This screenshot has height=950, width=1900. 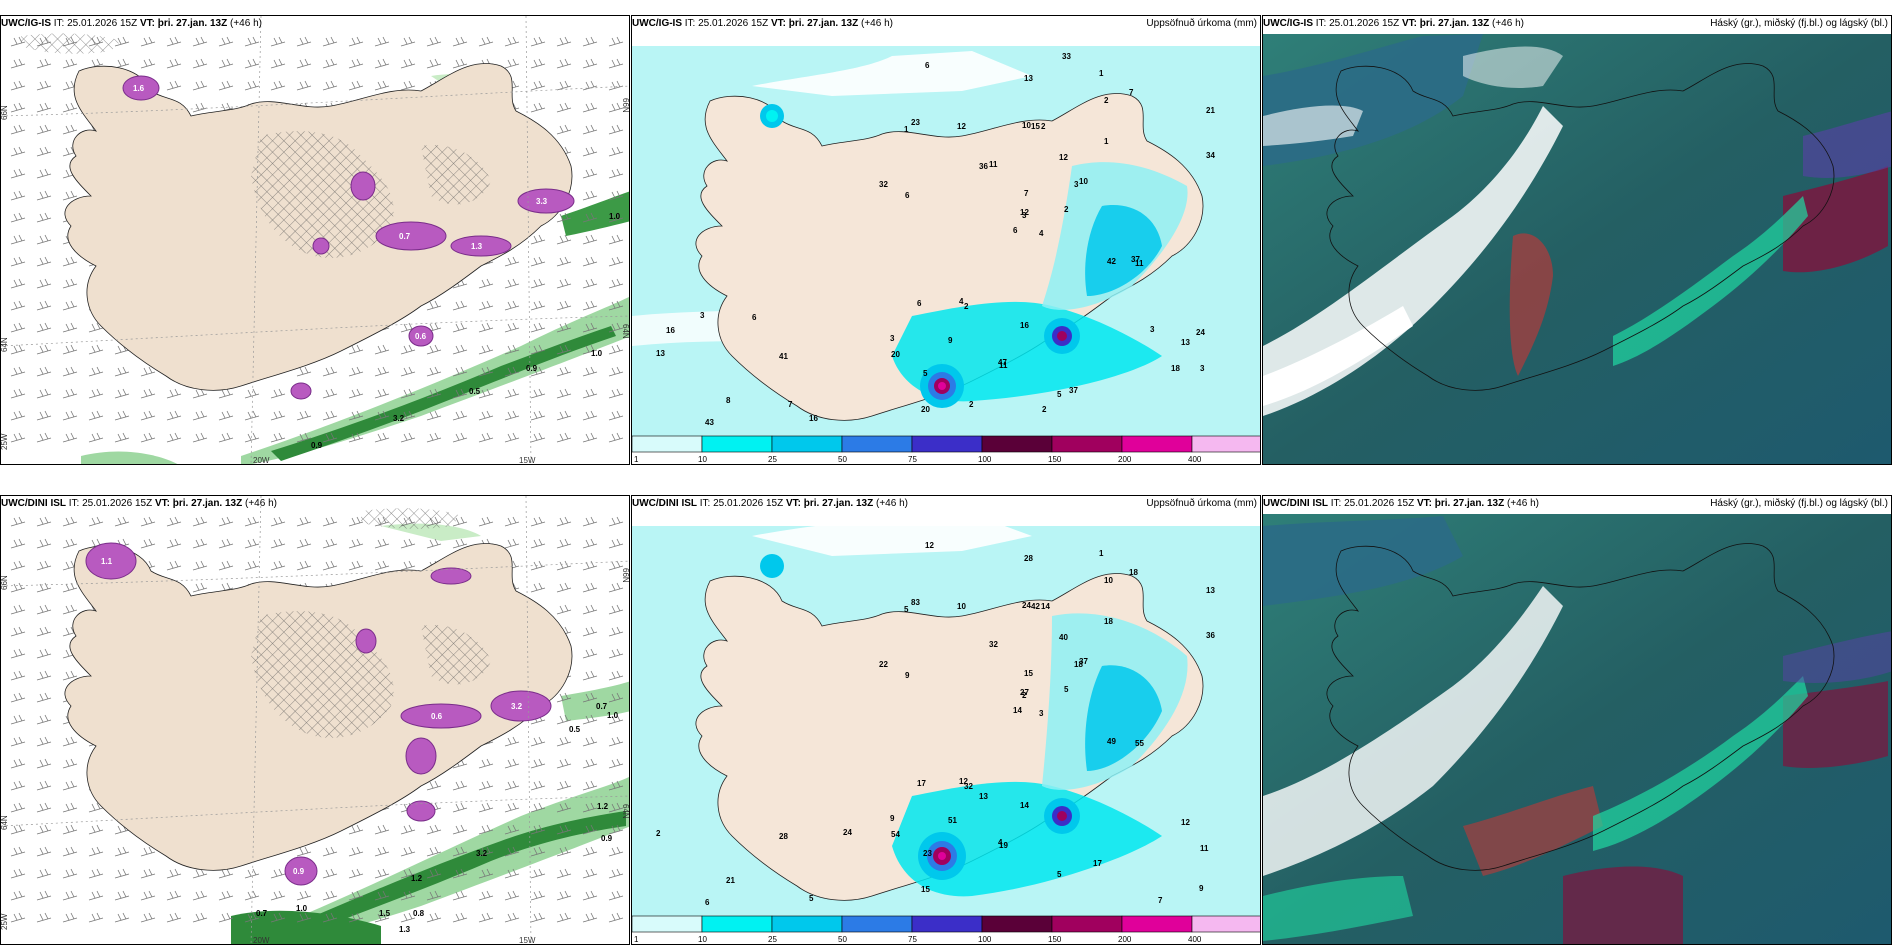 What do you see at coordinates (139, 88) in the screenshot?
I see `svg-text: 1.6` at bounding box center [139, 88].